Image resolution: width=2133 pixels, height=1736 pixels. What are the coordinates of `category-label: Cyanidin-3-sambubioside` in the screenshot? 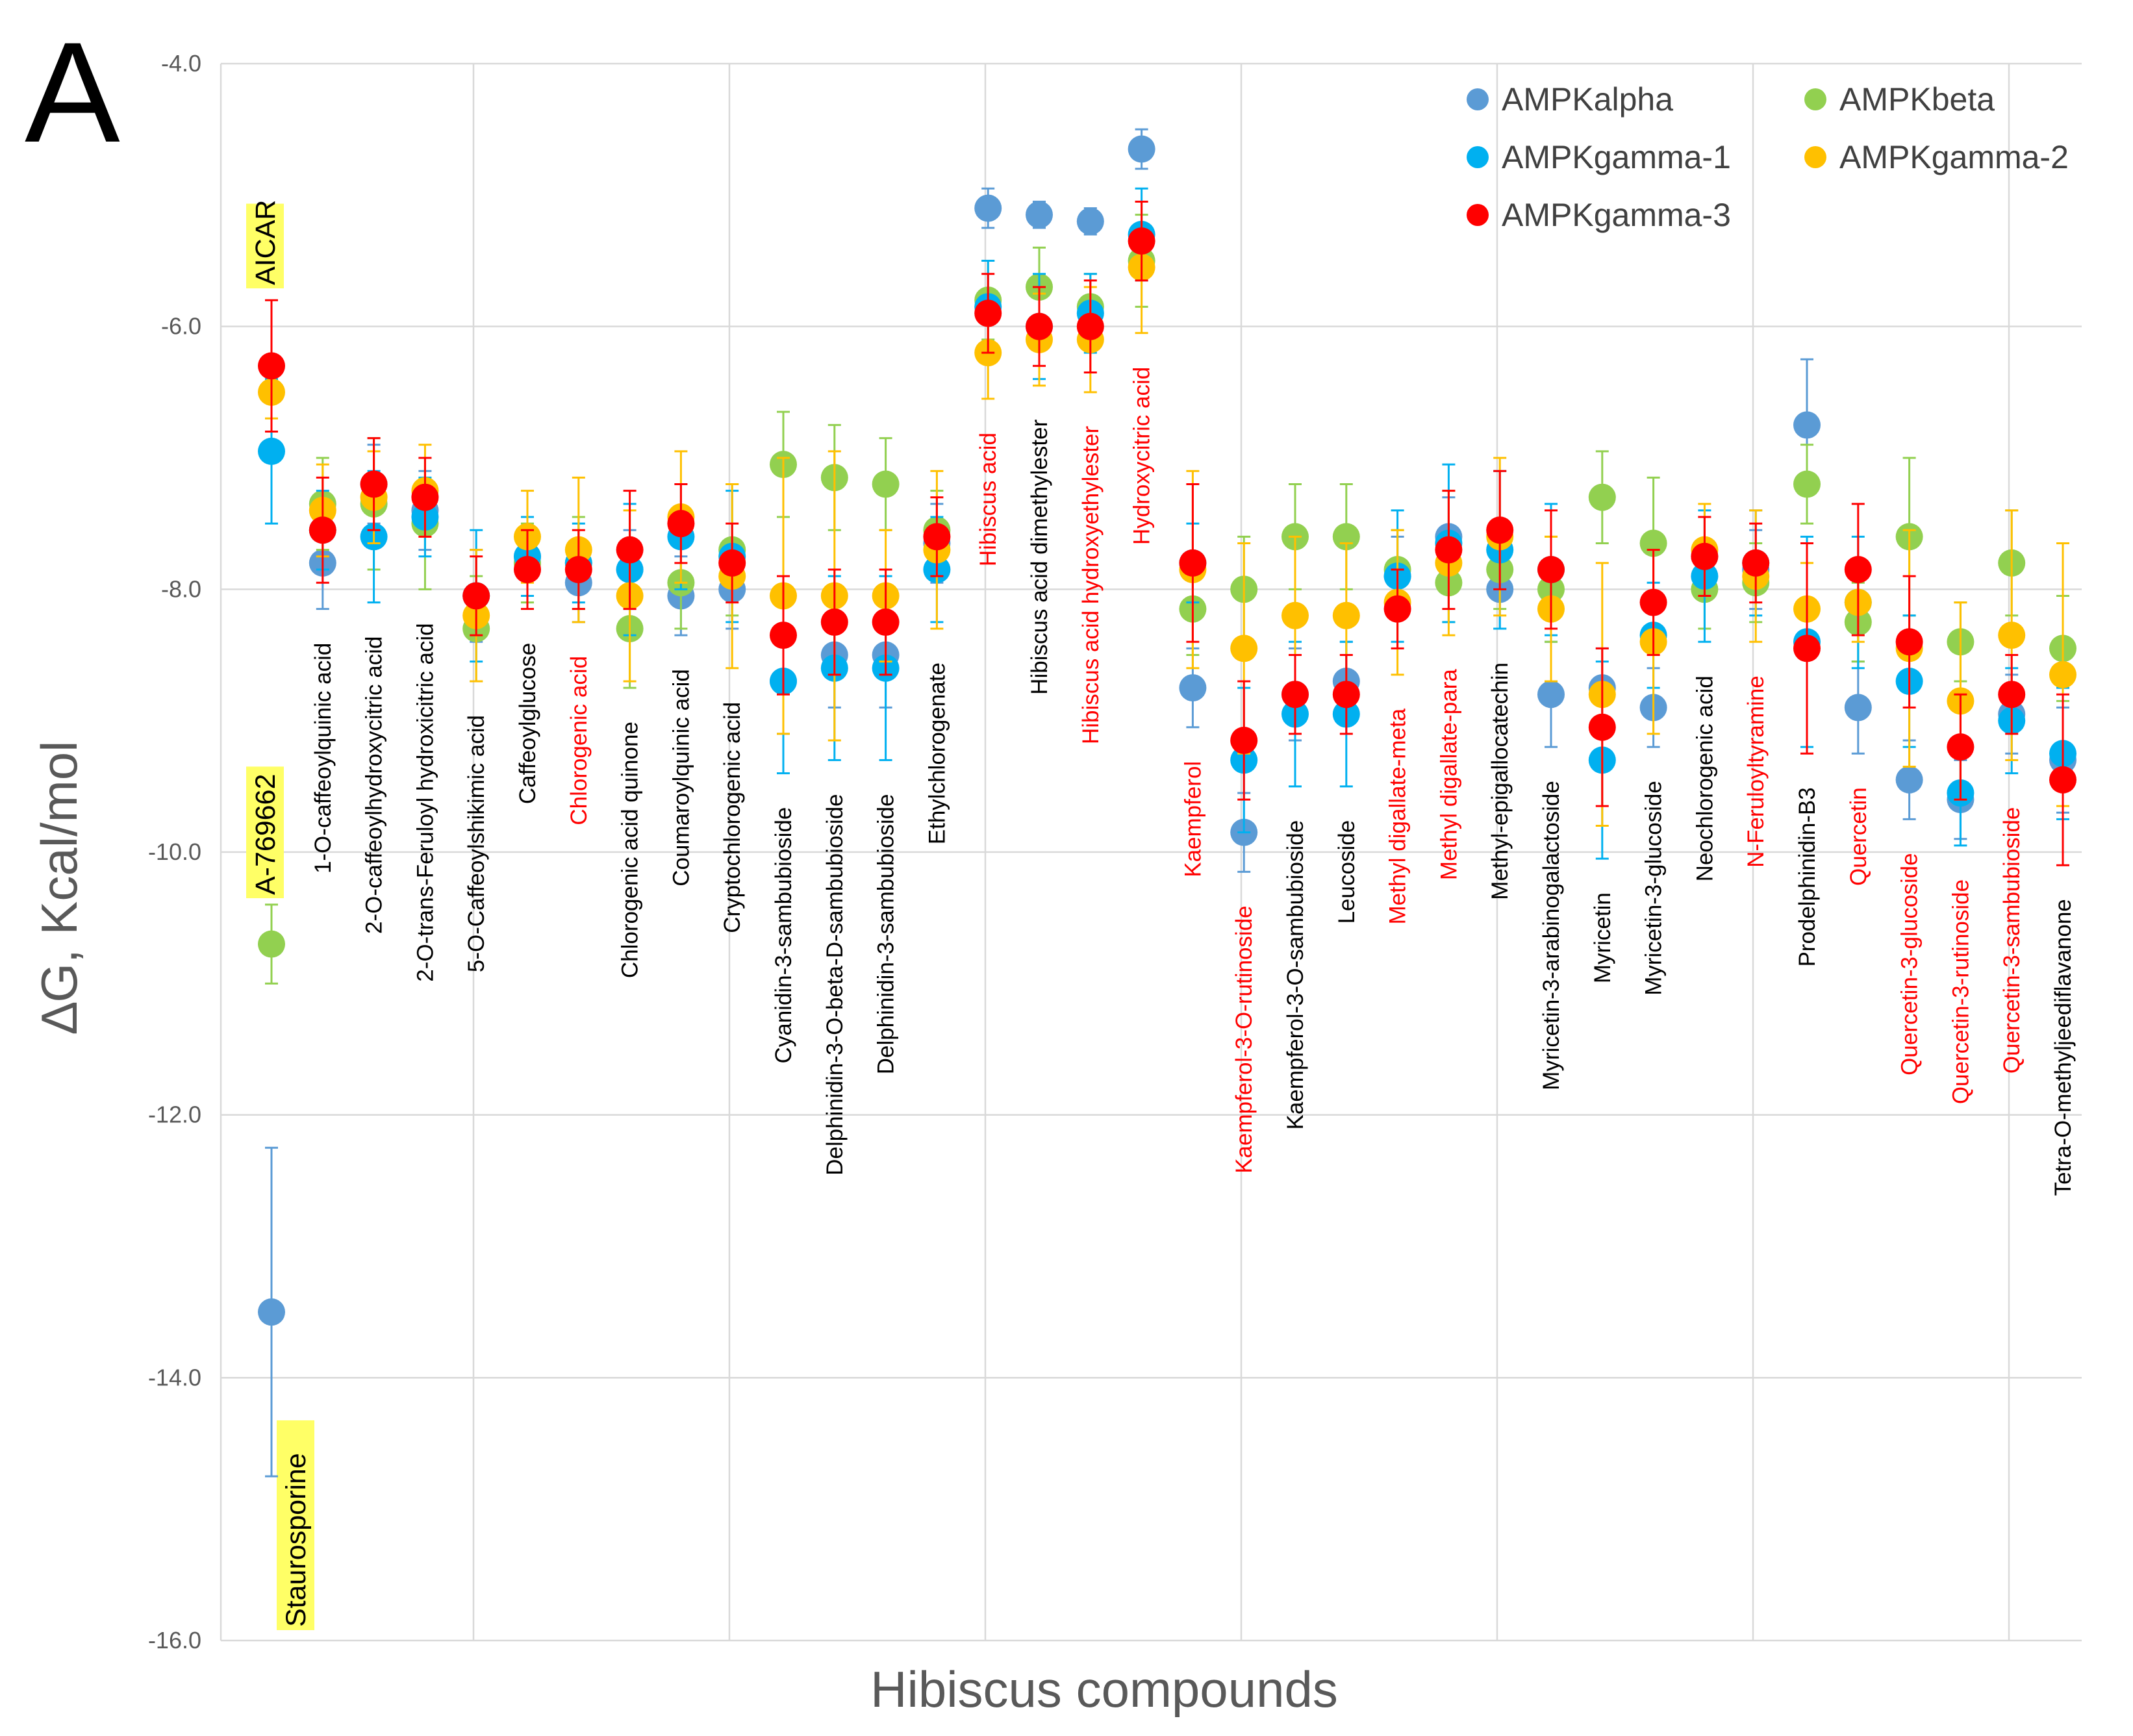 It's located at (784, 935).